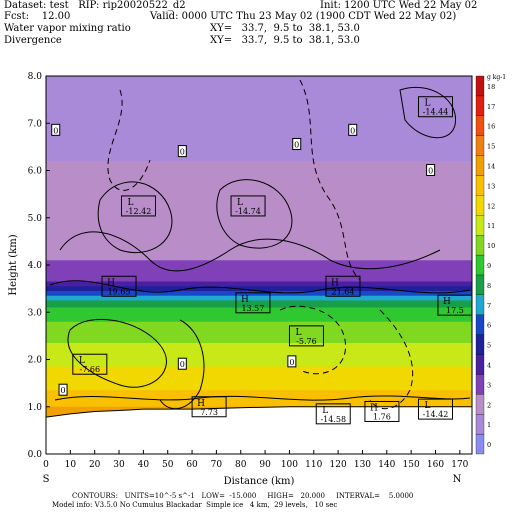  Describe the element at coordinates (338, 465) in the screenshot. I see `x-tick-label: 120` at that location.